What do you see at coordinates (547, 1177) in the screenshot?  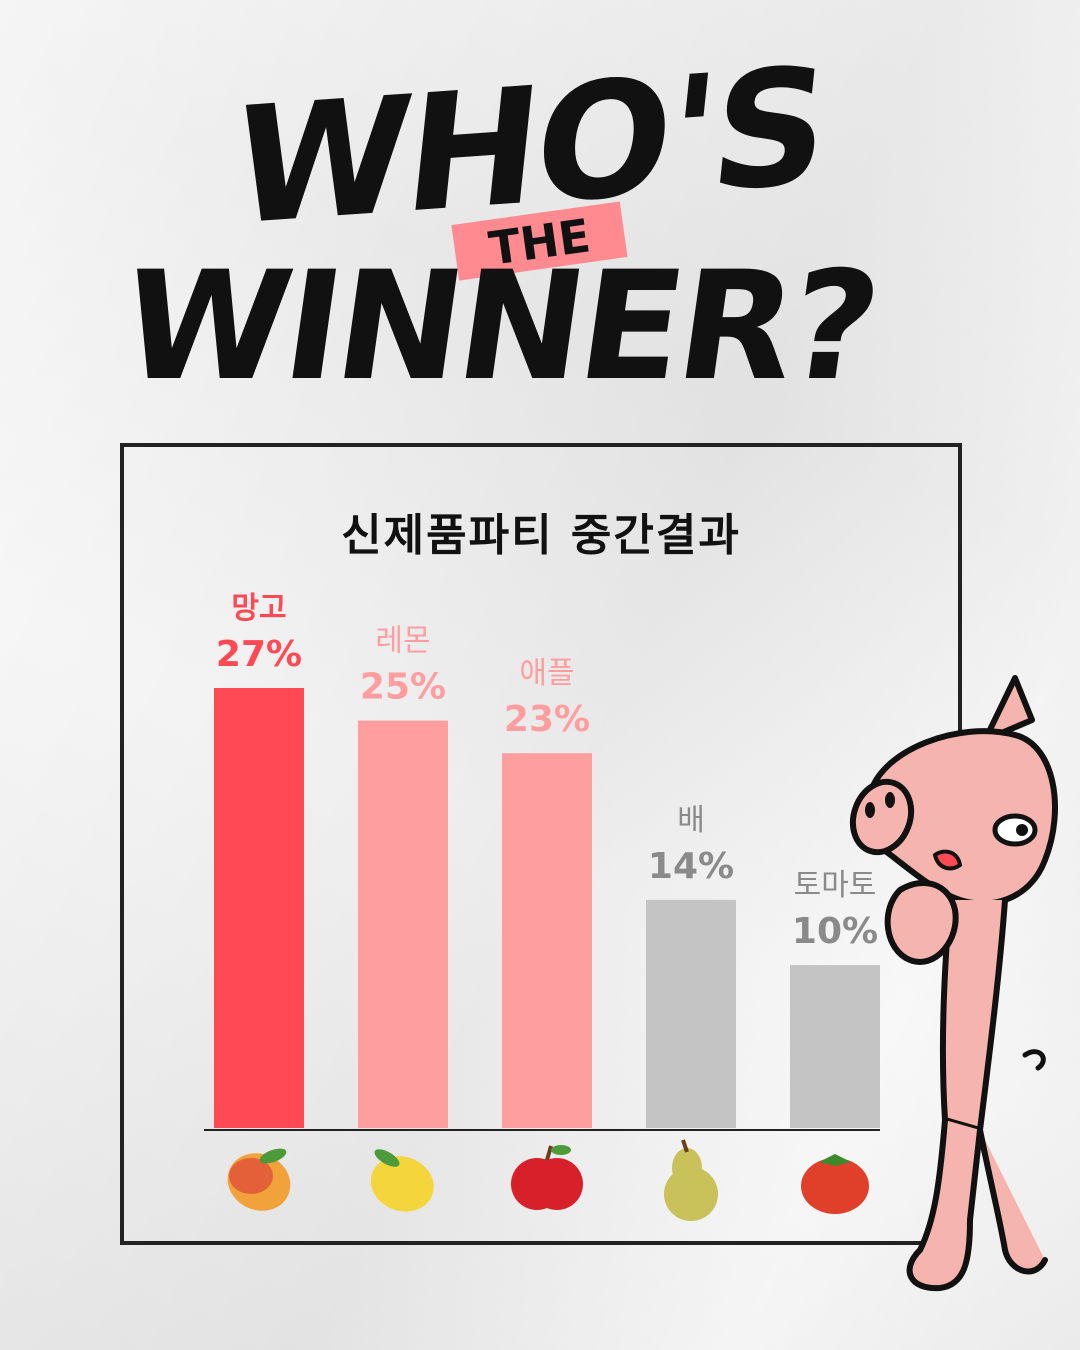 I see `apple-icon` at bounding box center [547, 1177].